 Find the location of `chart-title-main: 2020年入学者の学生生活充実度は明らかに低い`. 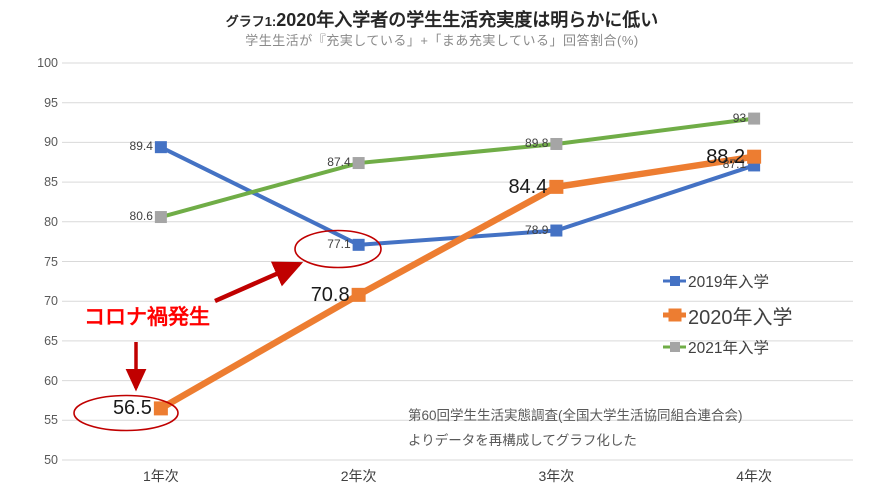

chart-title-main: 2020年入学者の学生生活充実度は明らかに低い is located at coordinates (467, 20).